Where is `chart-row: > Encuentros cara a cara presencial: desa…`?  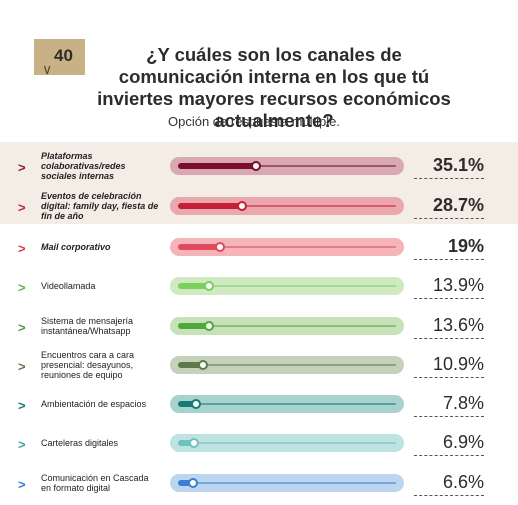
chart-row: > Encuentros cara a cara presencial: desa… is located at coordinates (259, 365).